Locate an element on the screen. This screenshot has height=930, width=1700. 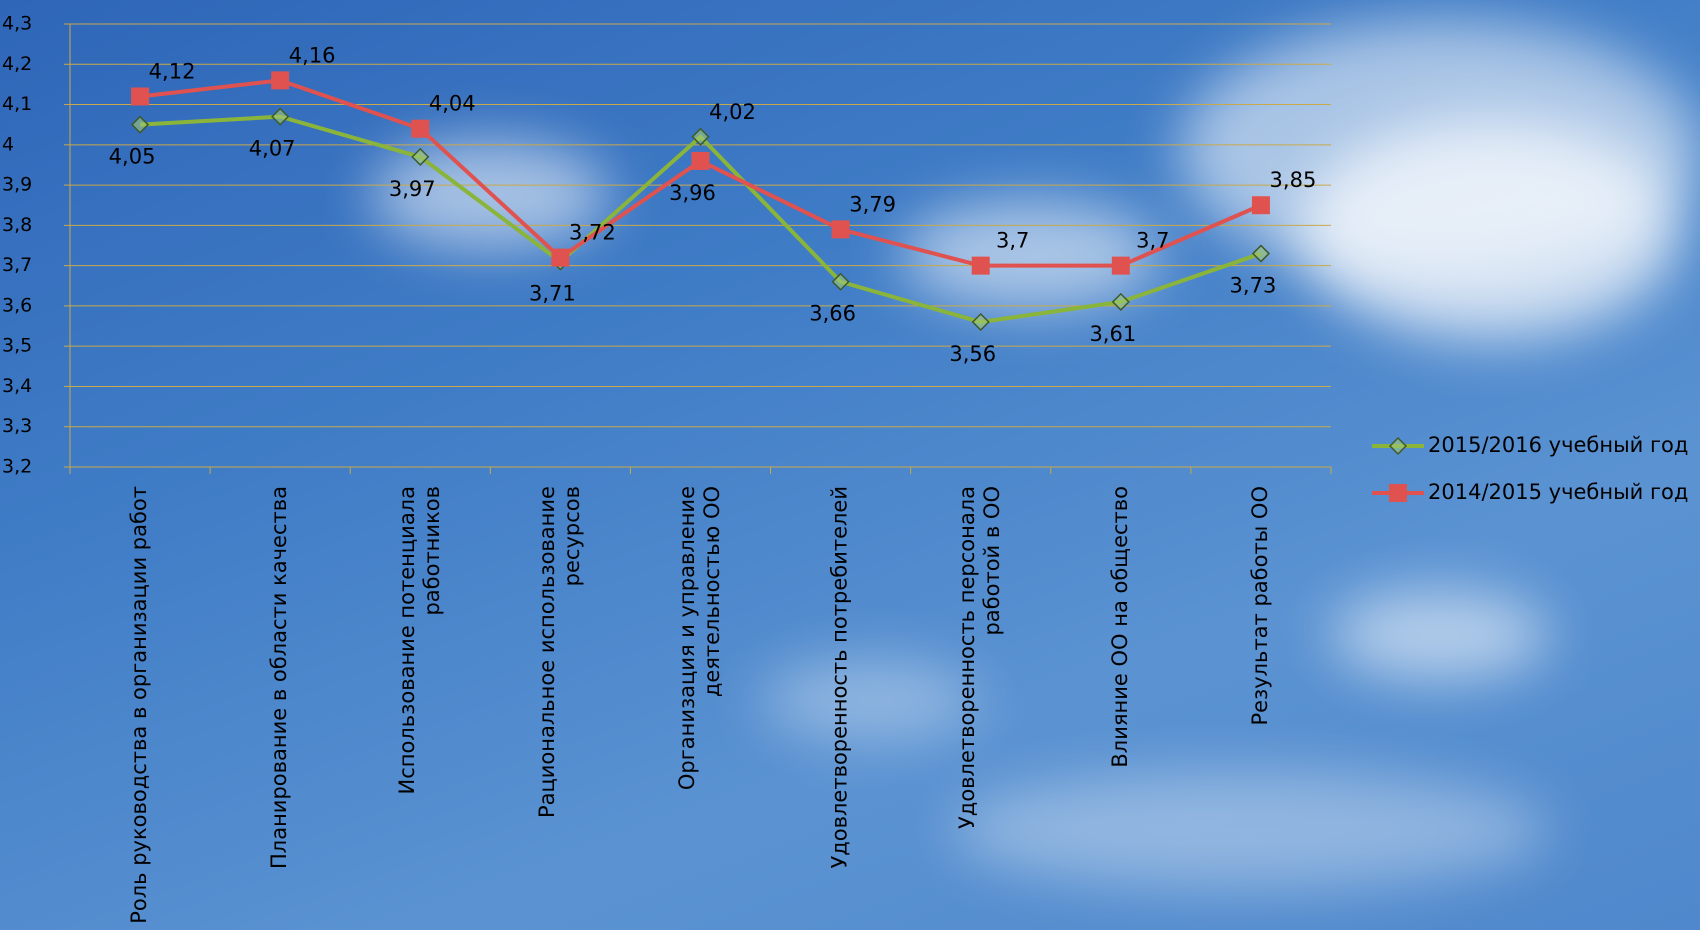
data-label: 3,85 is located at coordinates (1293, 180).